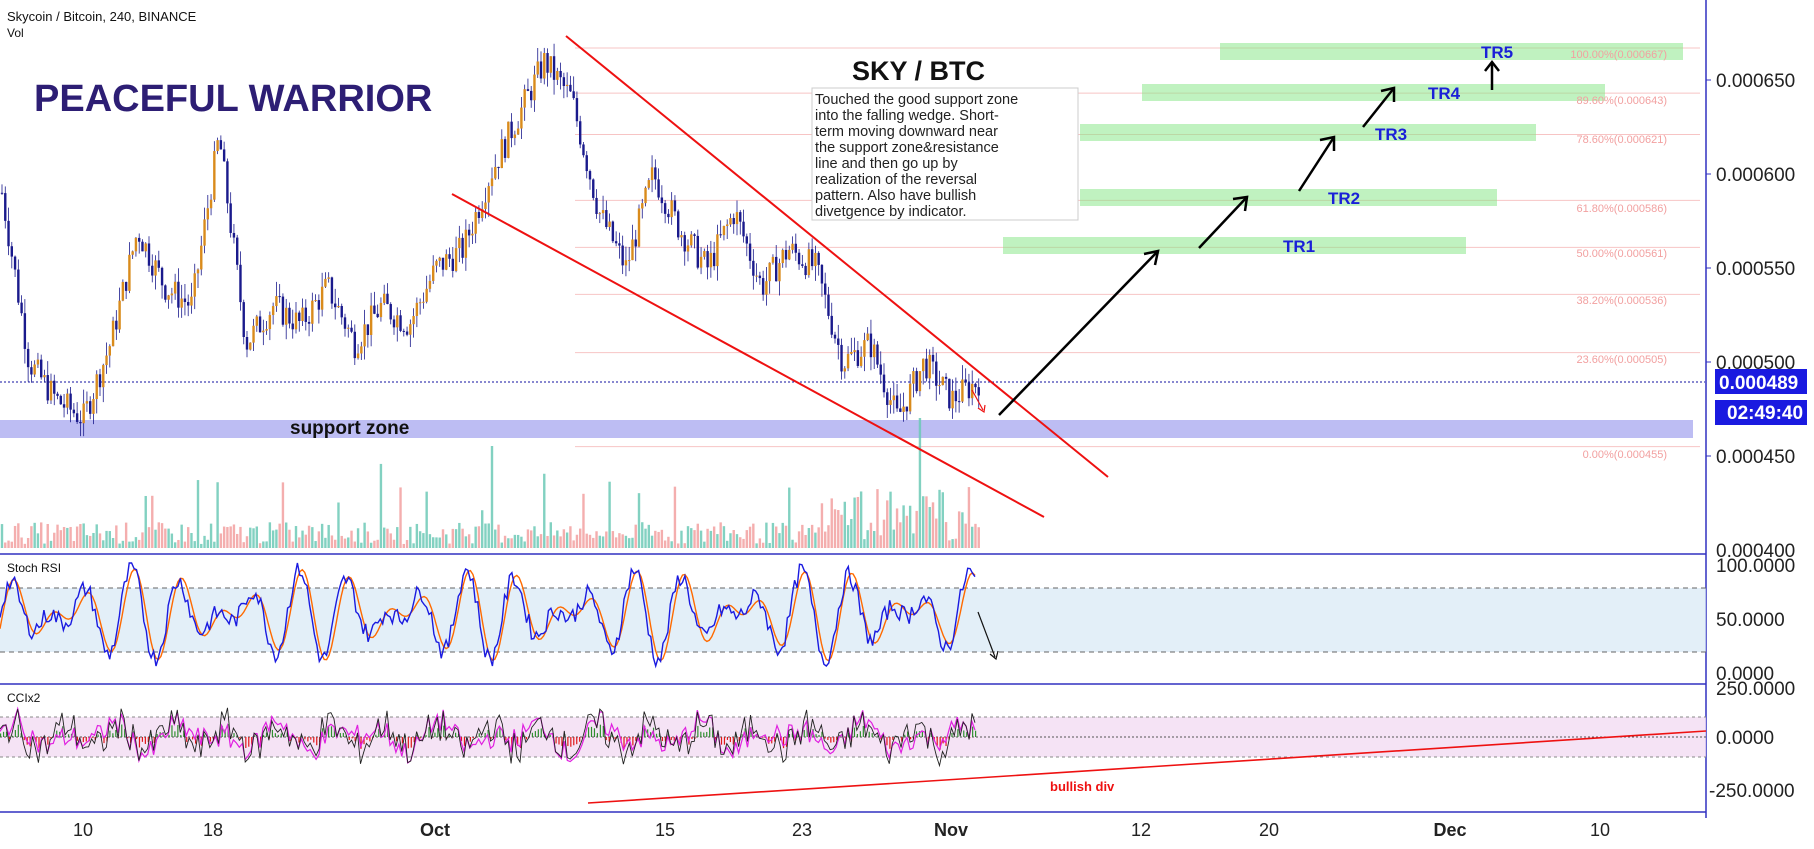  What do you see at coordinates (1141, 830) in the screenshot?
I see `x-tick: 12` at bounding box center [1141, 830].